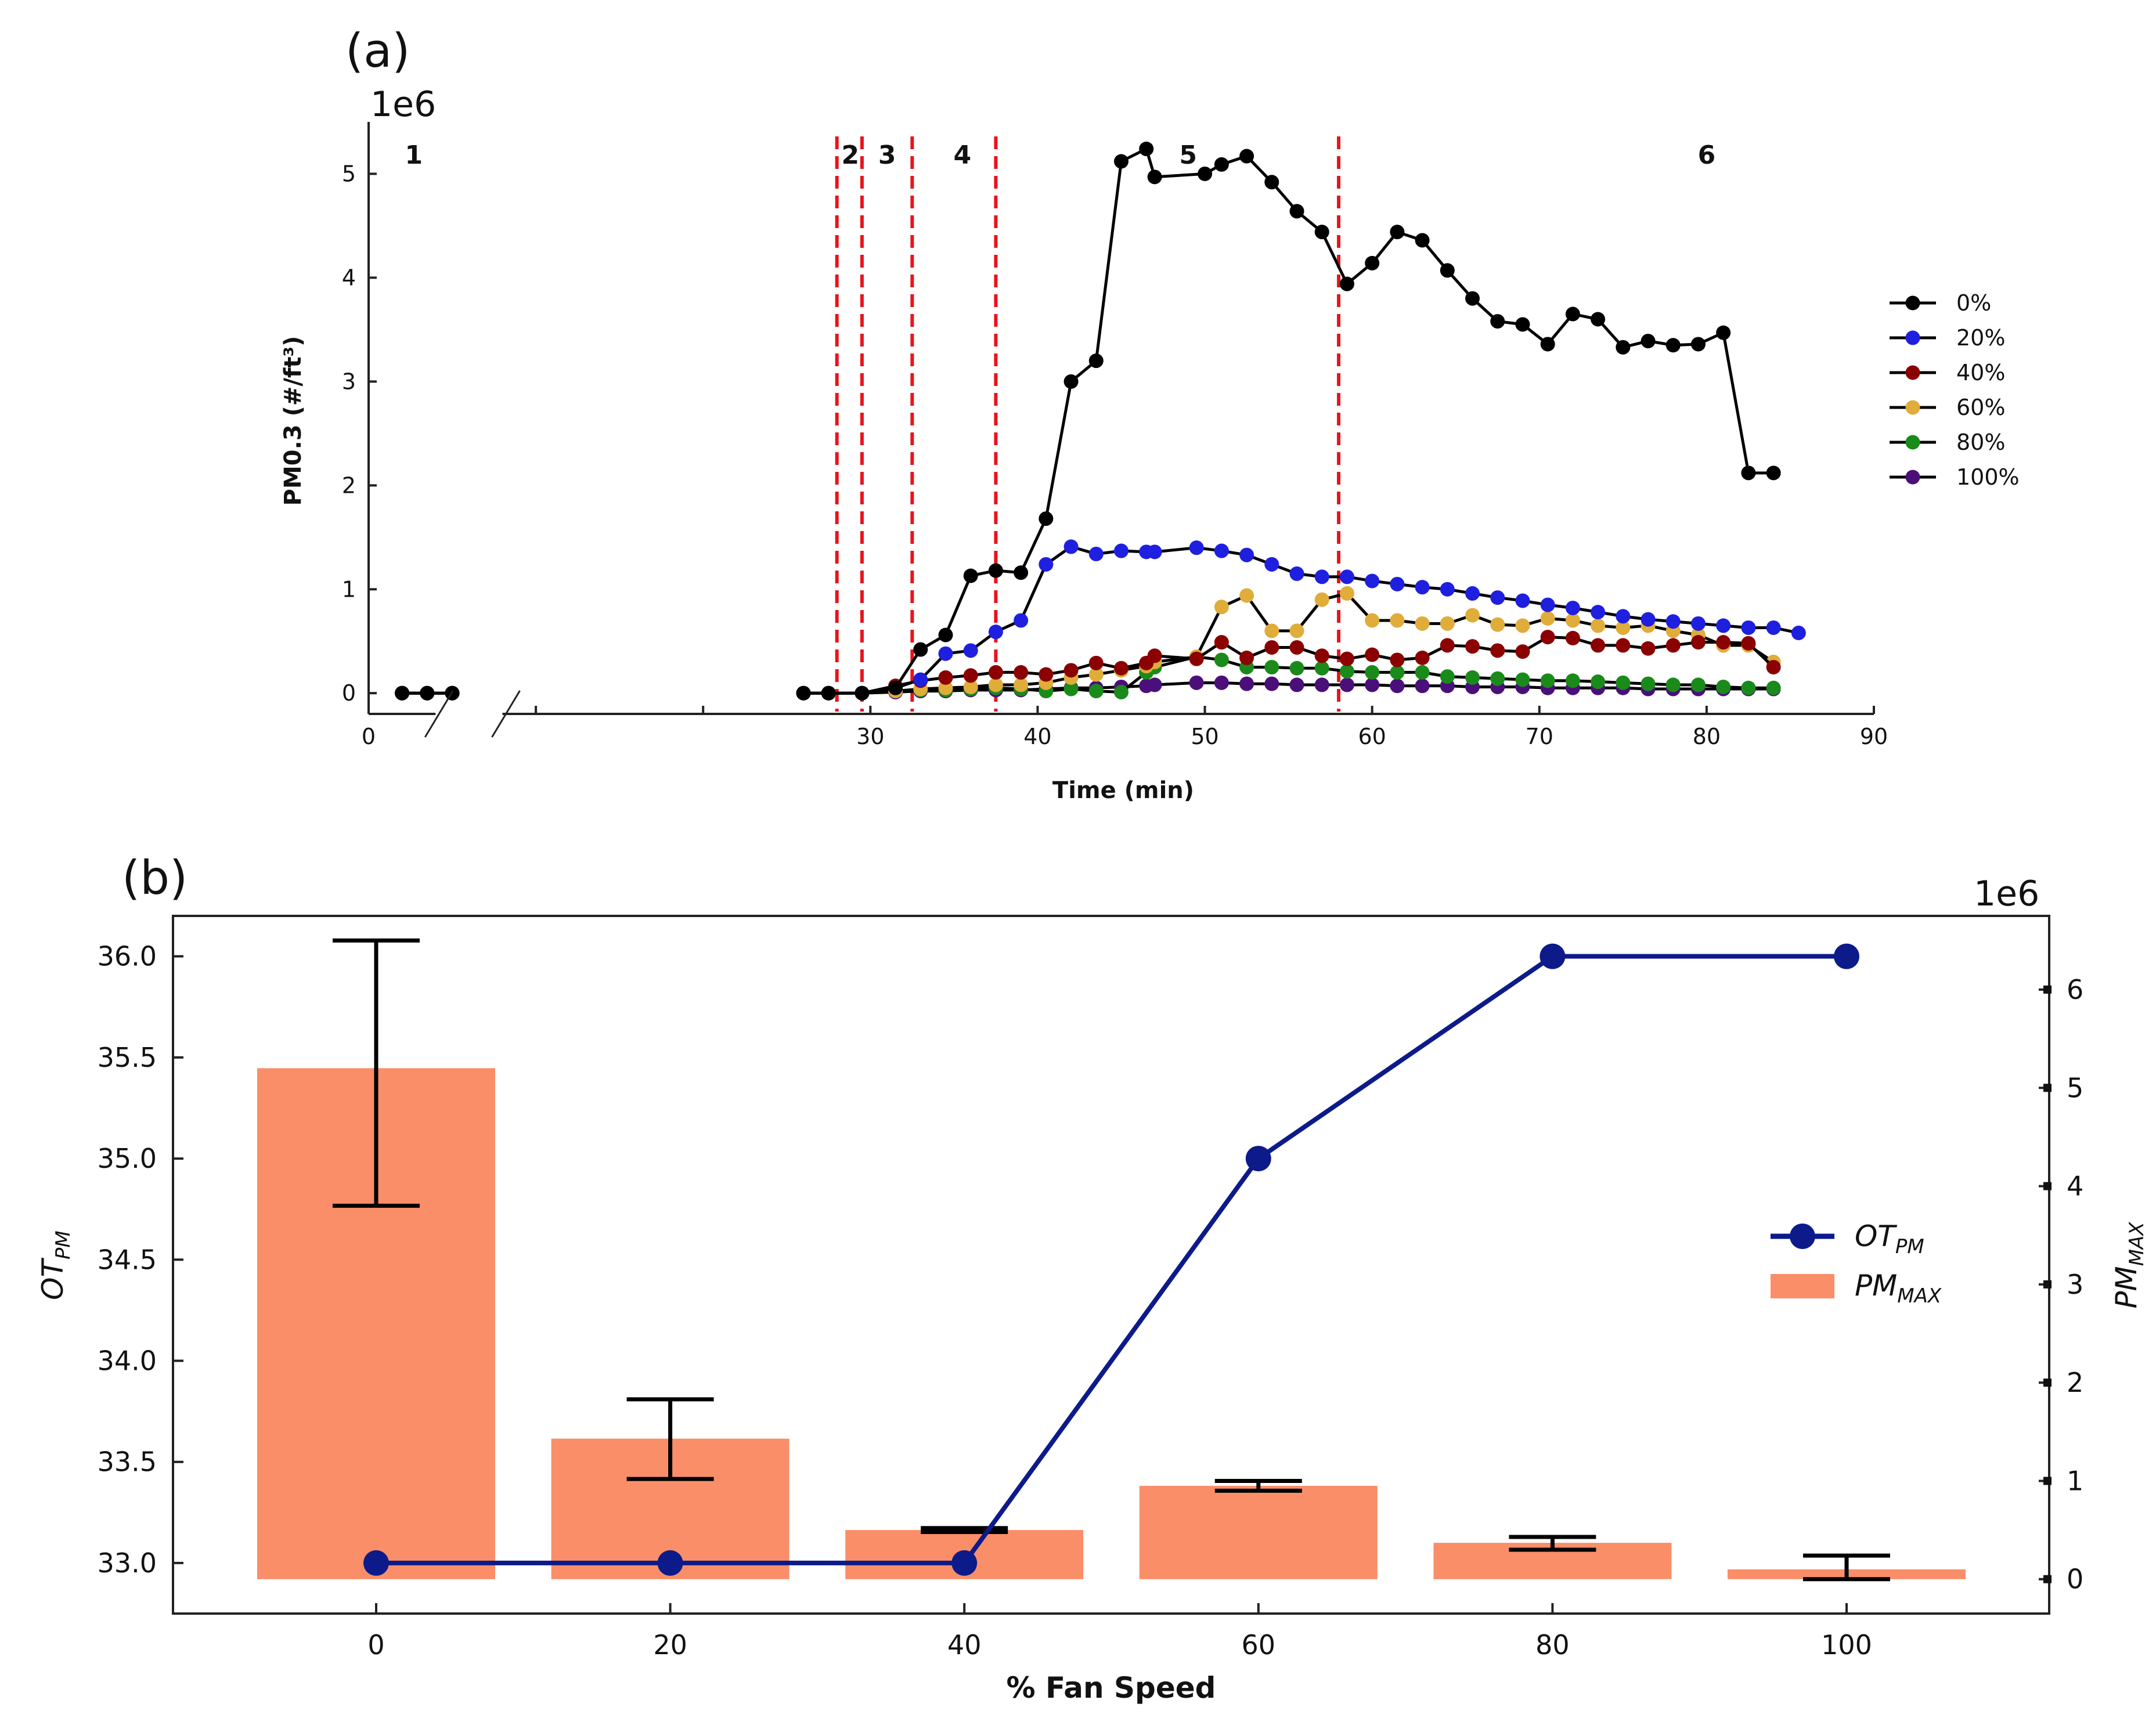 The height and width of the screenshot is (1725, 2156). I want to click on legend-entry-80%: 80%, so click(1948, 442).